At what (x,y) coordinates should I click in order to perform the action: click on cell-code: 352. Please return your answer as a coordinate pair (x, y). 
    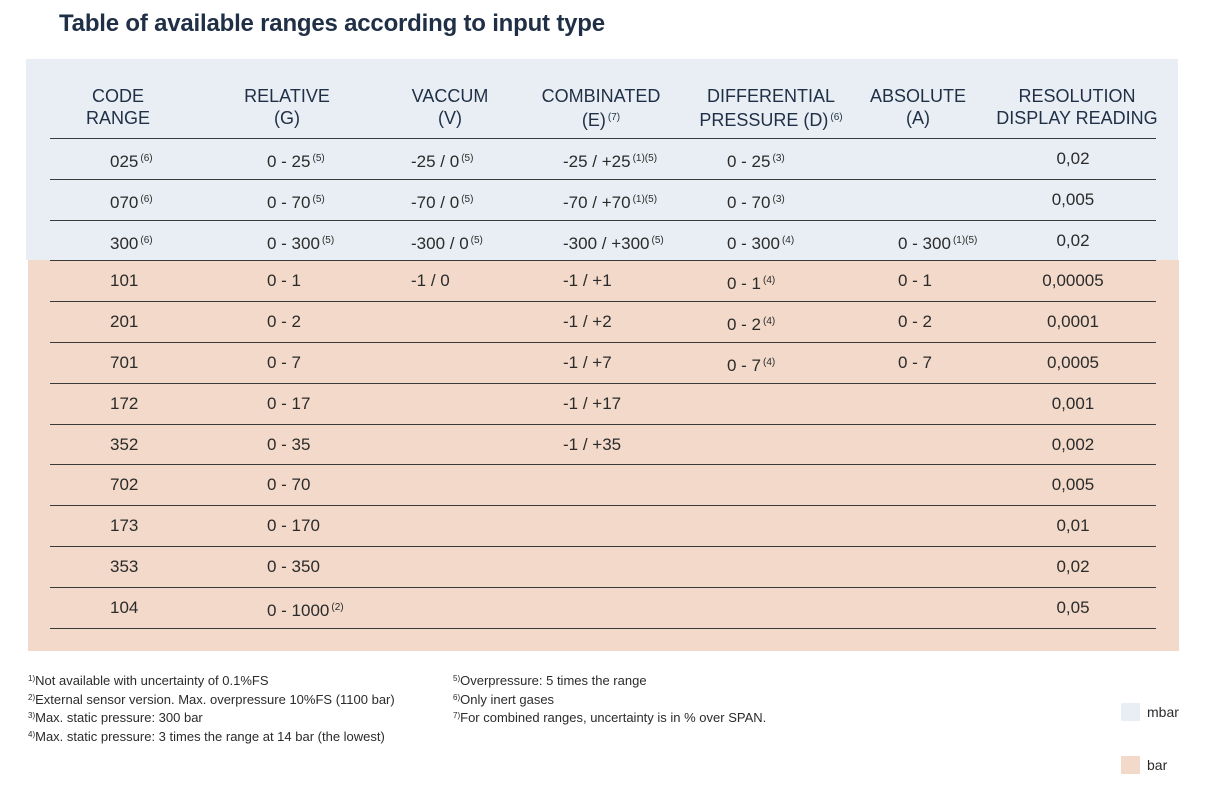
    Looking at the image, I should click on (124, 444).